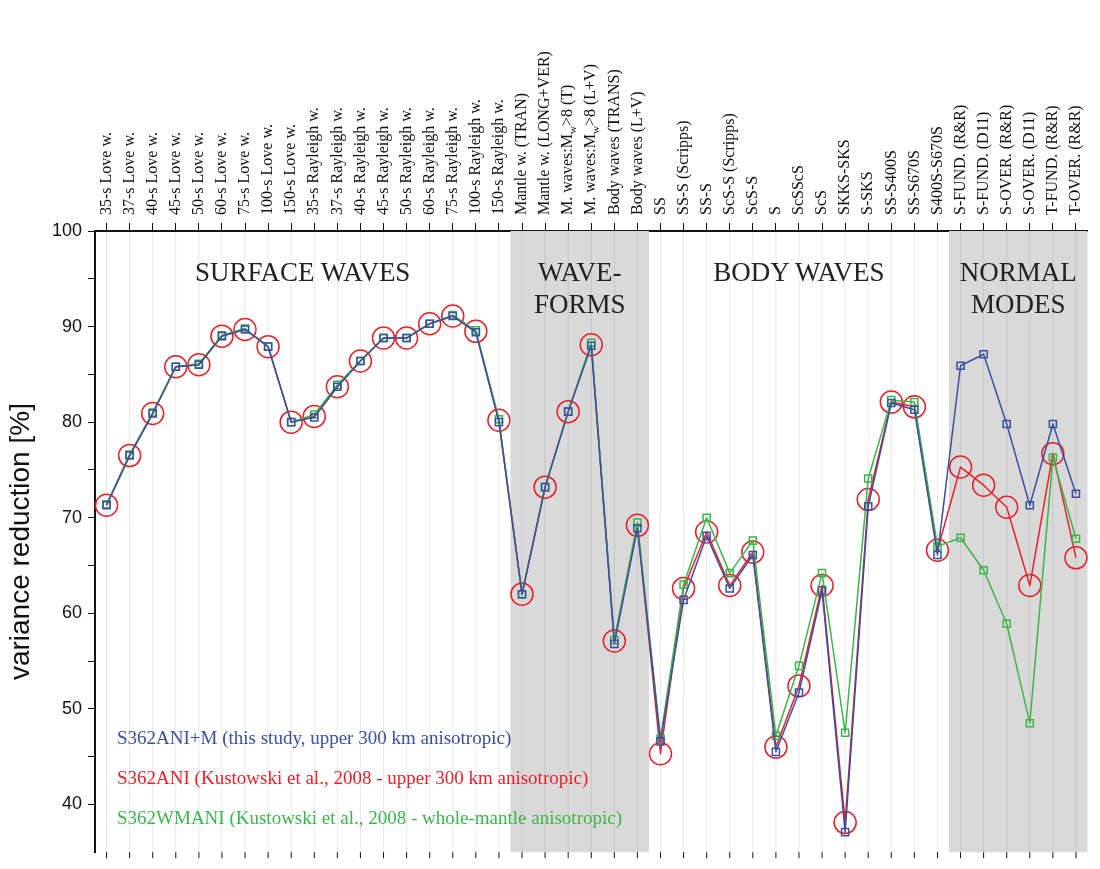  What do you see at coordinates (290, 169) in the screenshot?
I see `x-tick-label: 150-s Love w.` at bounding box center [290, 169].